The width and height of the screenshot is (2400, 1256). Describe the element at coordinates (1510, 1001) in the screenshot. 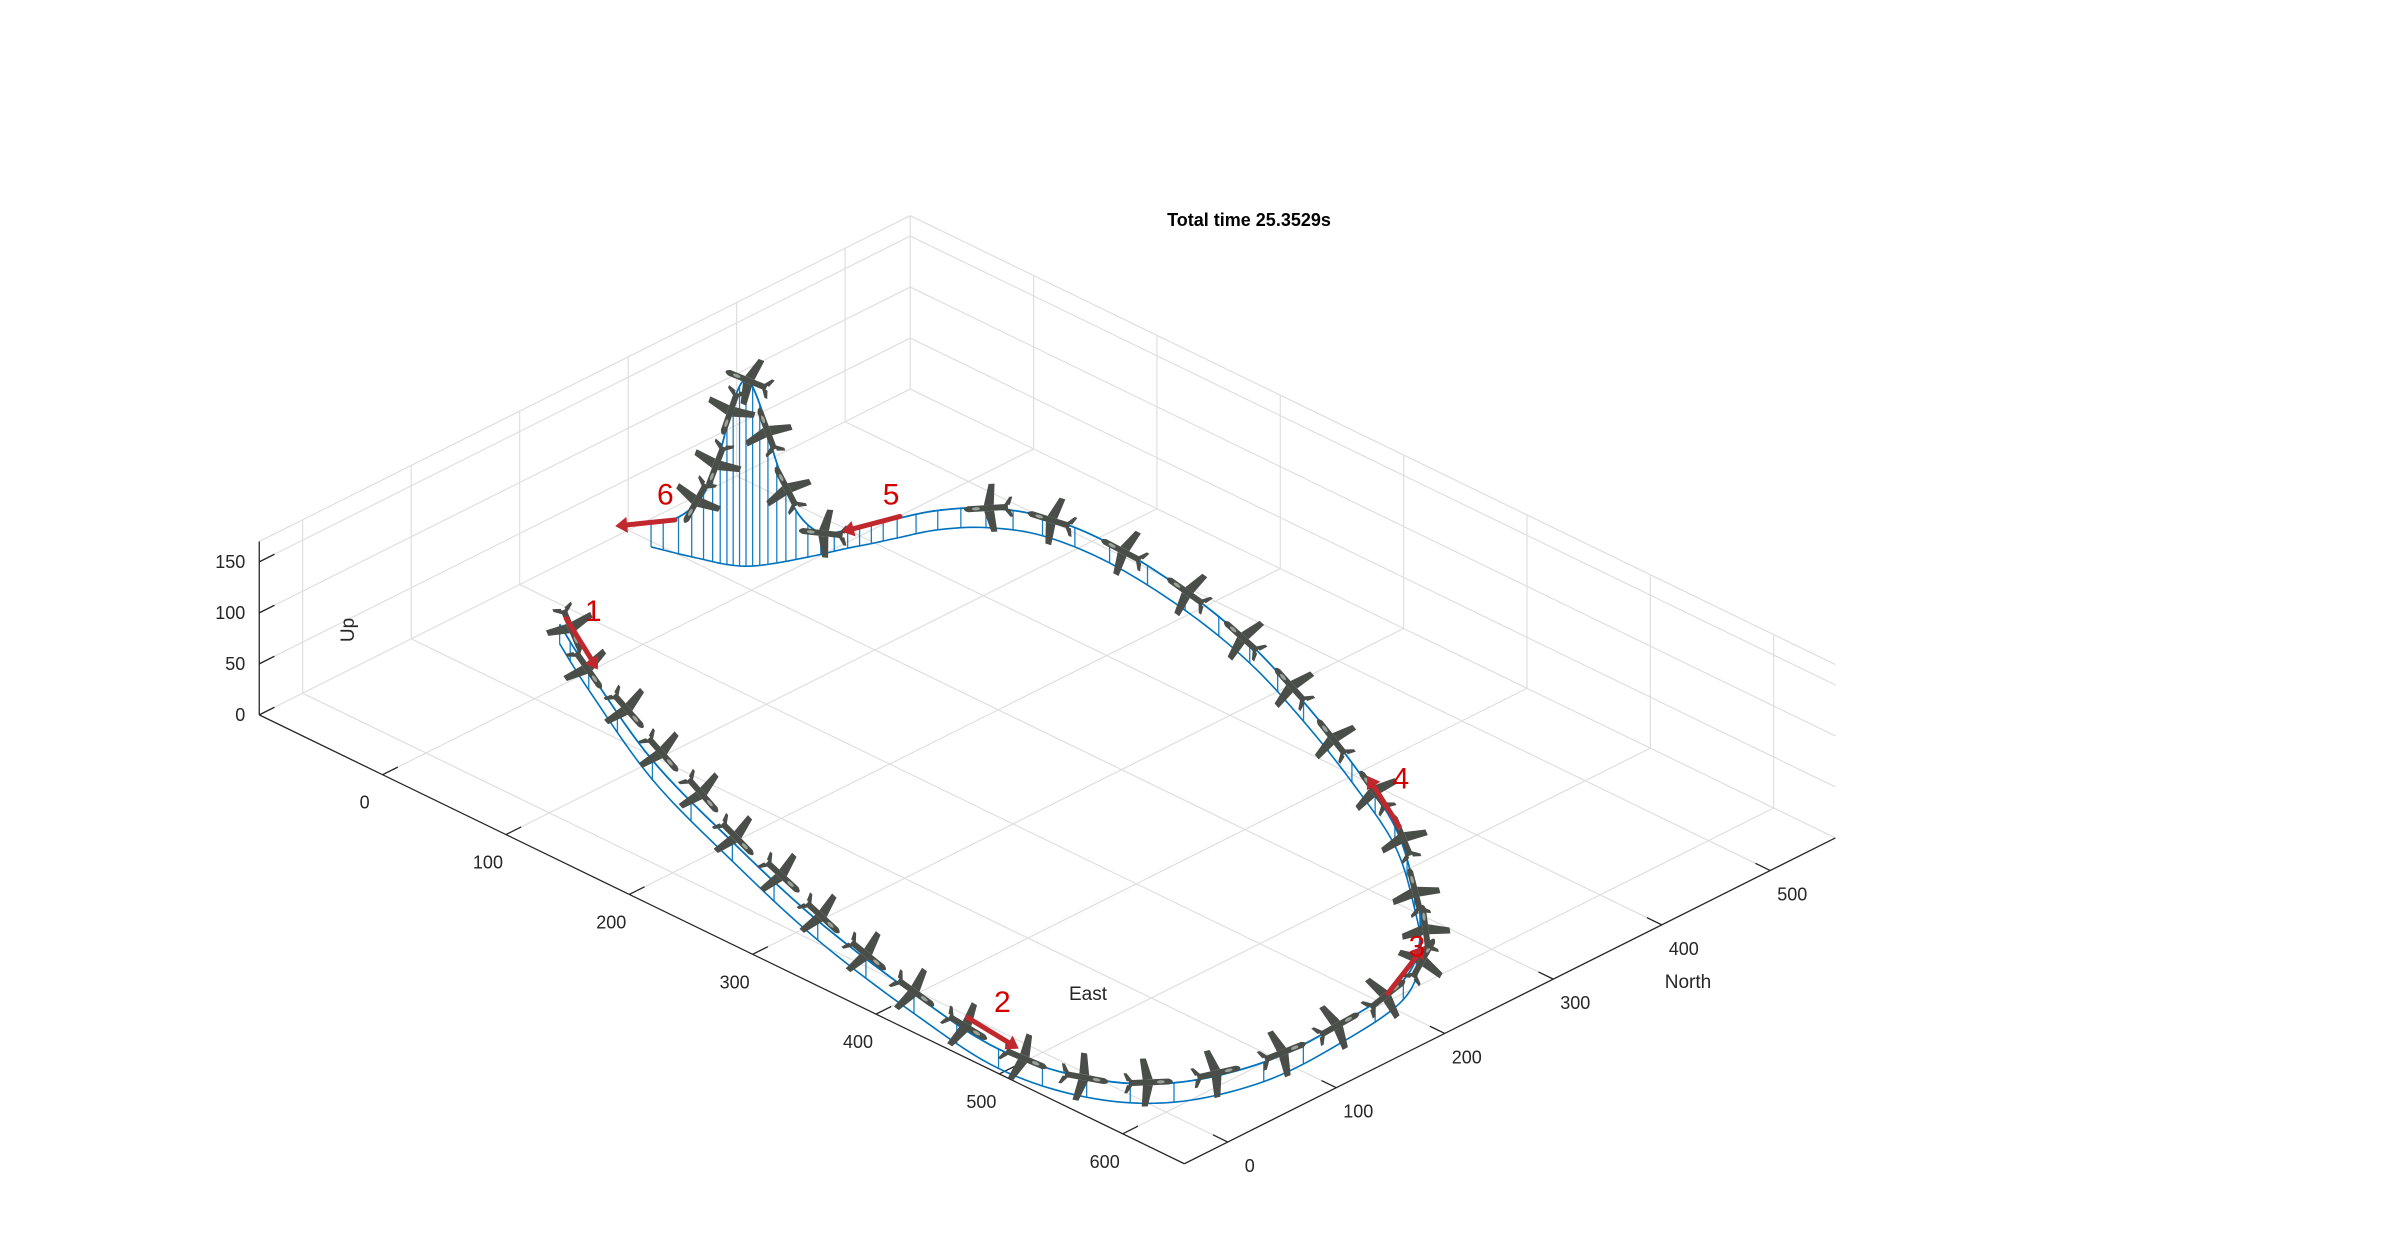

I see `y-axis-line` at that location.